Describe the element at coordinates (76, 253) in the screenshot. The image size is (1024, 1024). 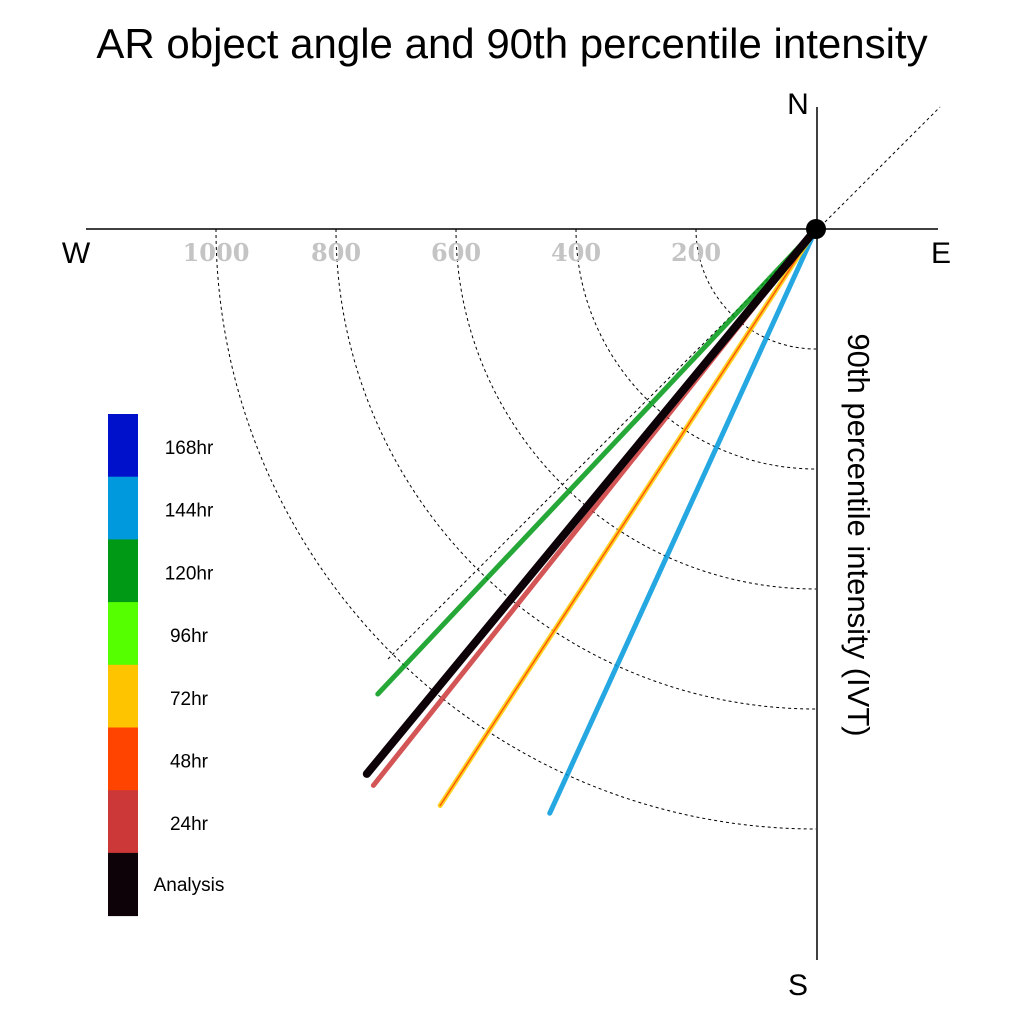
I see `compass-west: W` at that location.